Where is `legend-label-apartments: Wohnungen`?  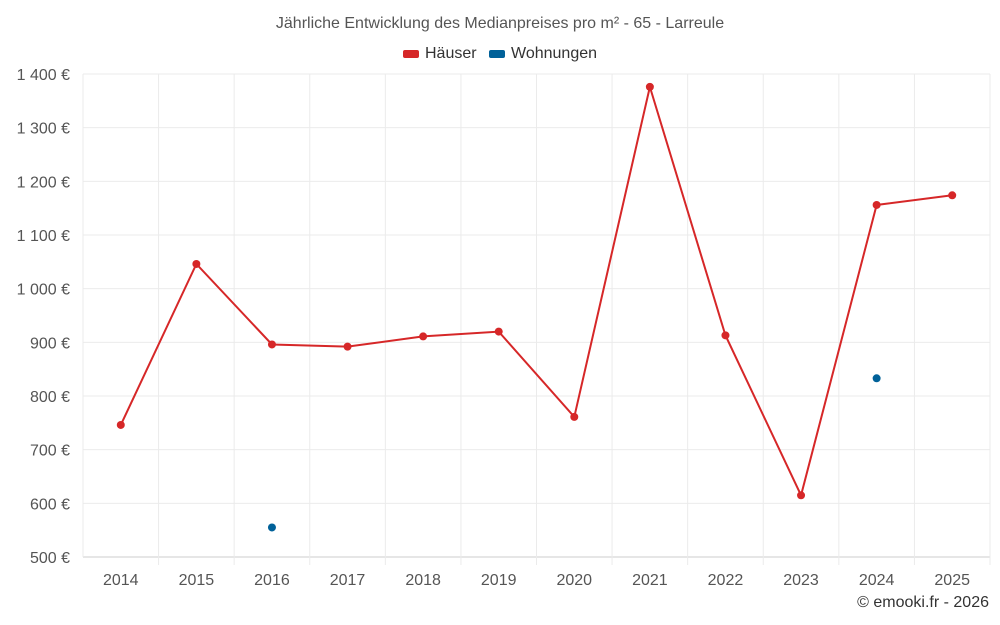
legend-label-apartments: Wohnungen is located at coordinates (554, 53).